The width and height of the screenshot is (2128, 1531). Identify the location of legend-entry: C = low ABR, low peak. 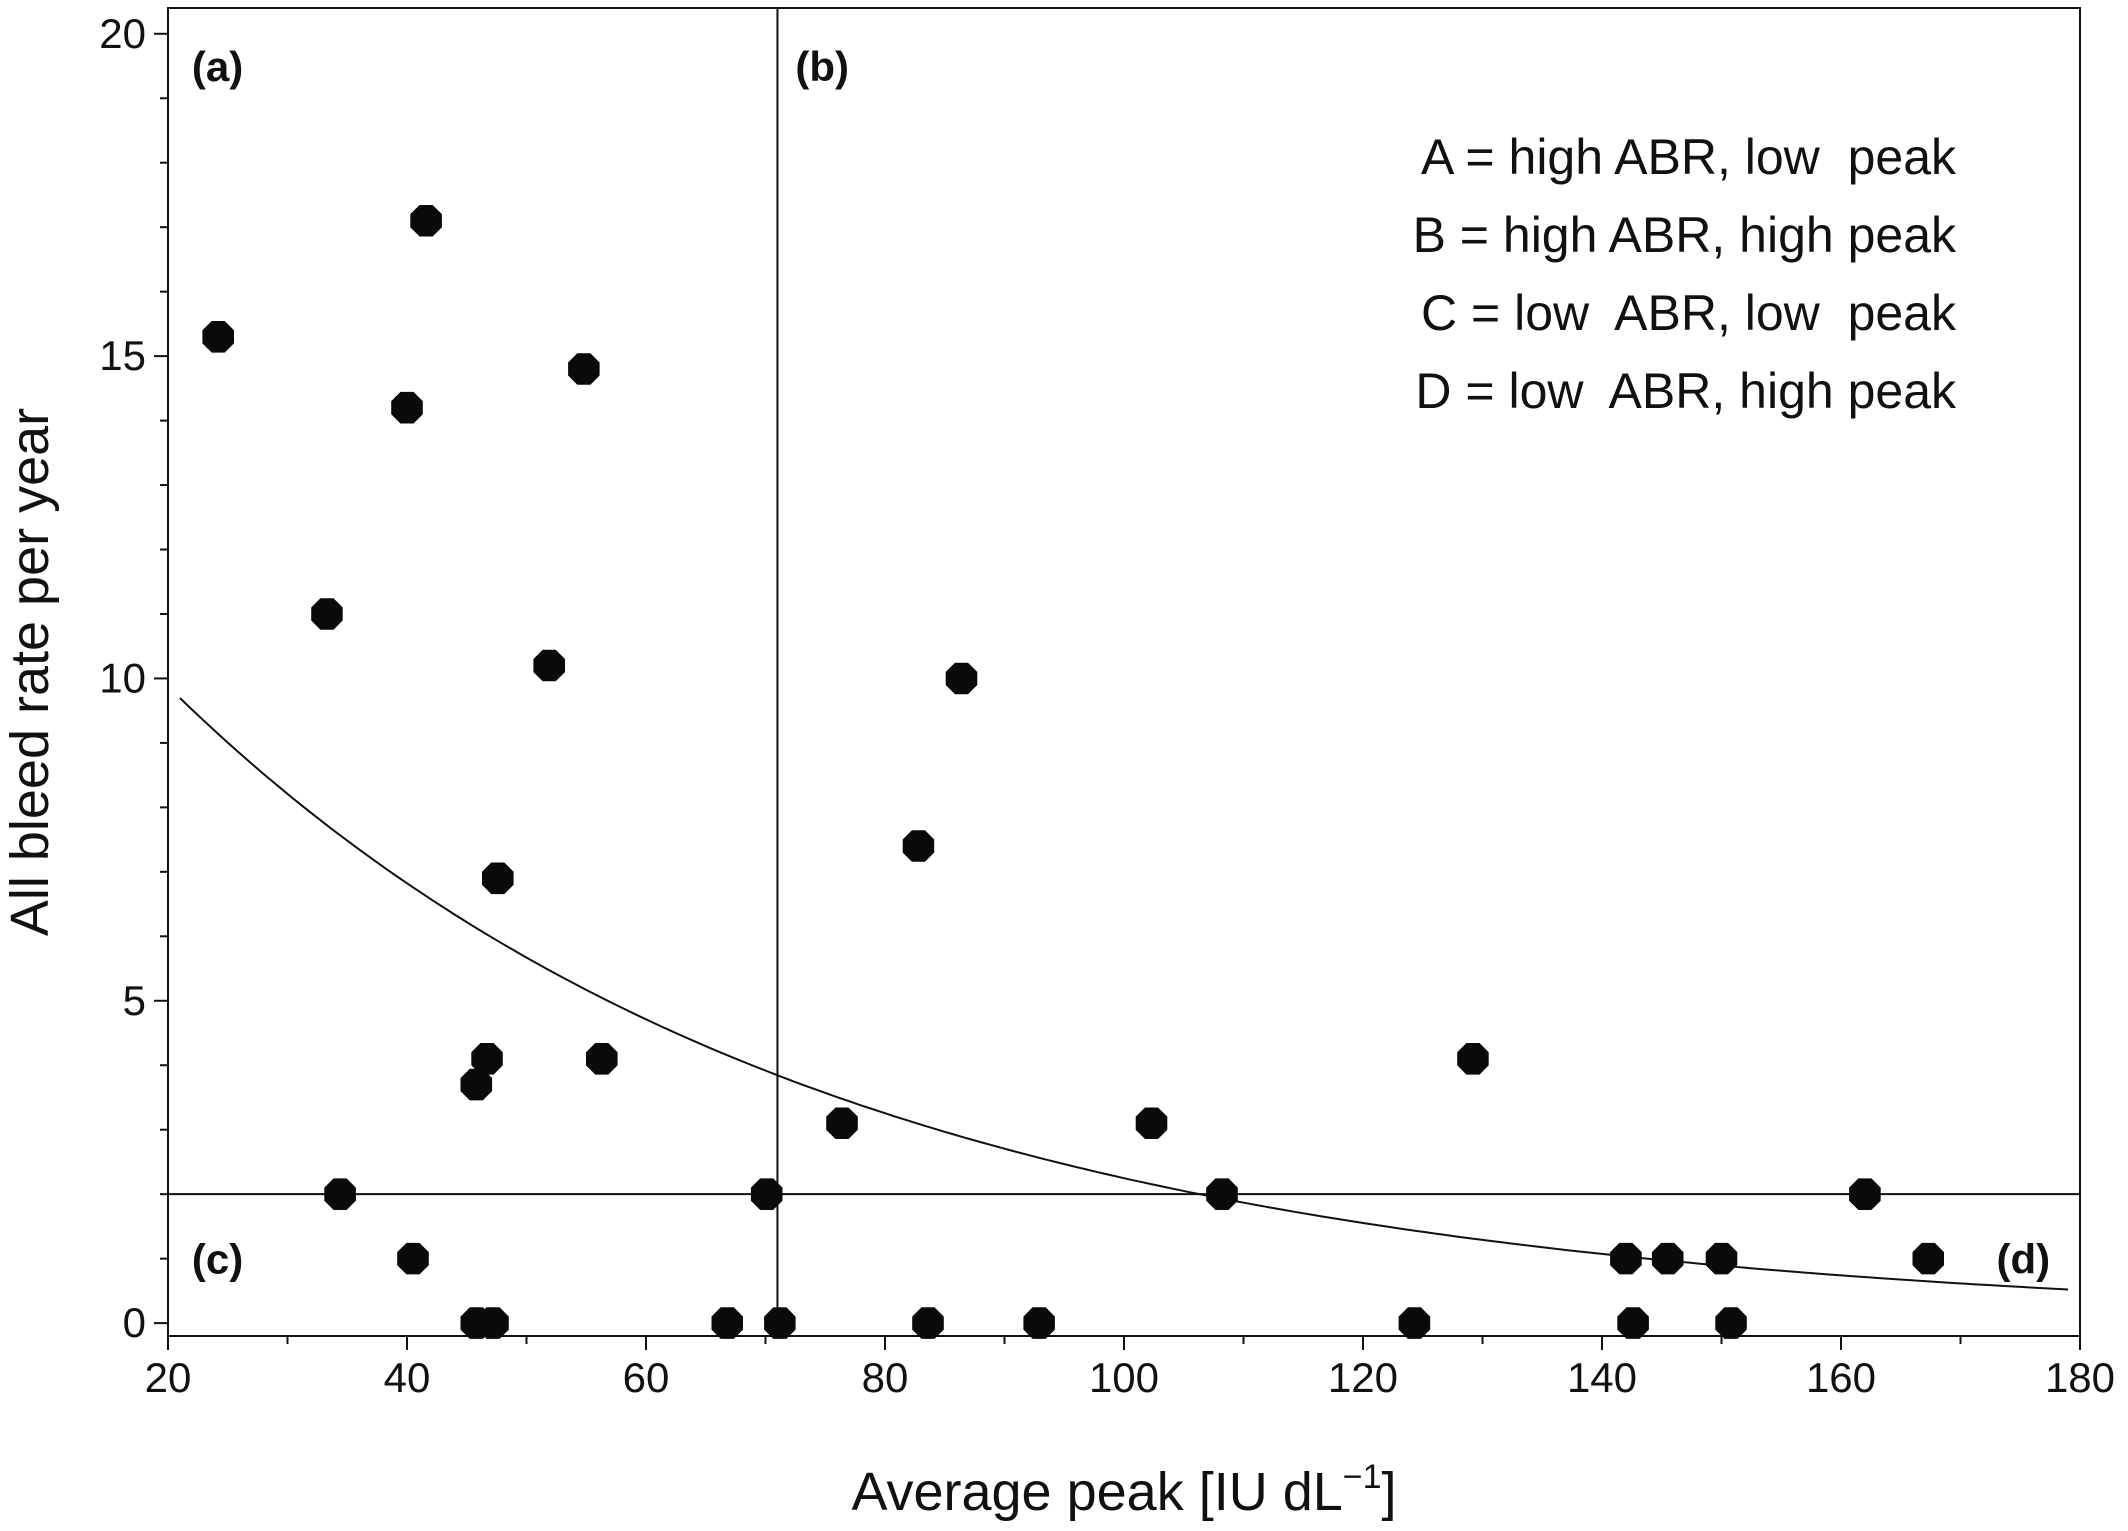
(1689, 313).